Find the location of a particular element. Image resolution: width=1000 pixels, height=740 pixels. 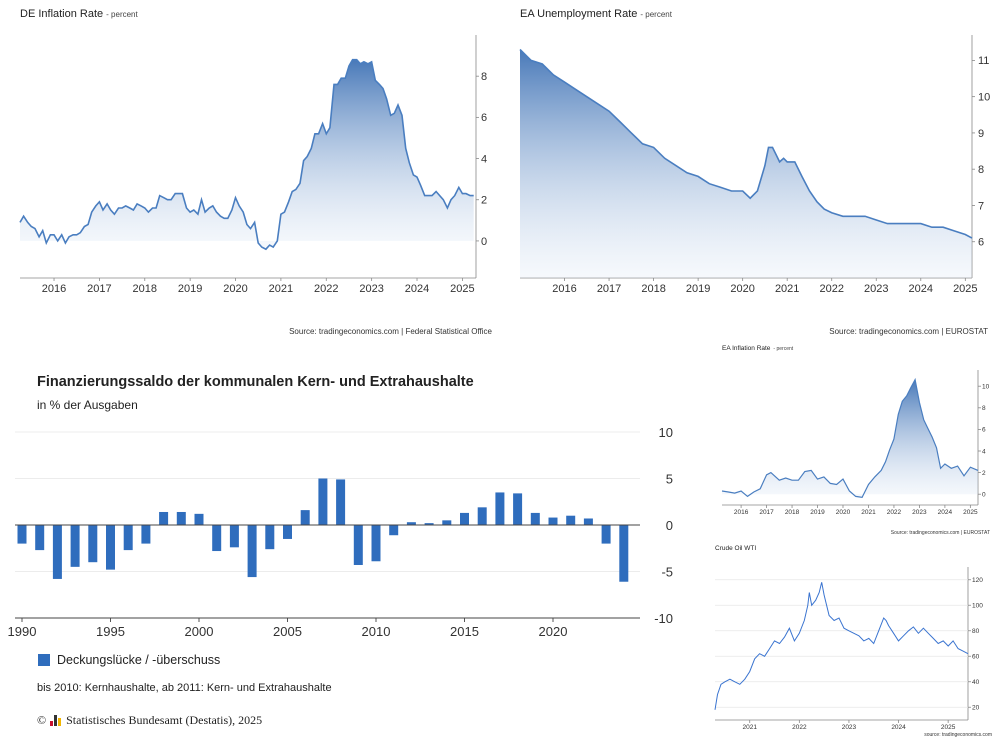

chart-source: source: tradingeconomics.com is located at coordinates (958, 735).